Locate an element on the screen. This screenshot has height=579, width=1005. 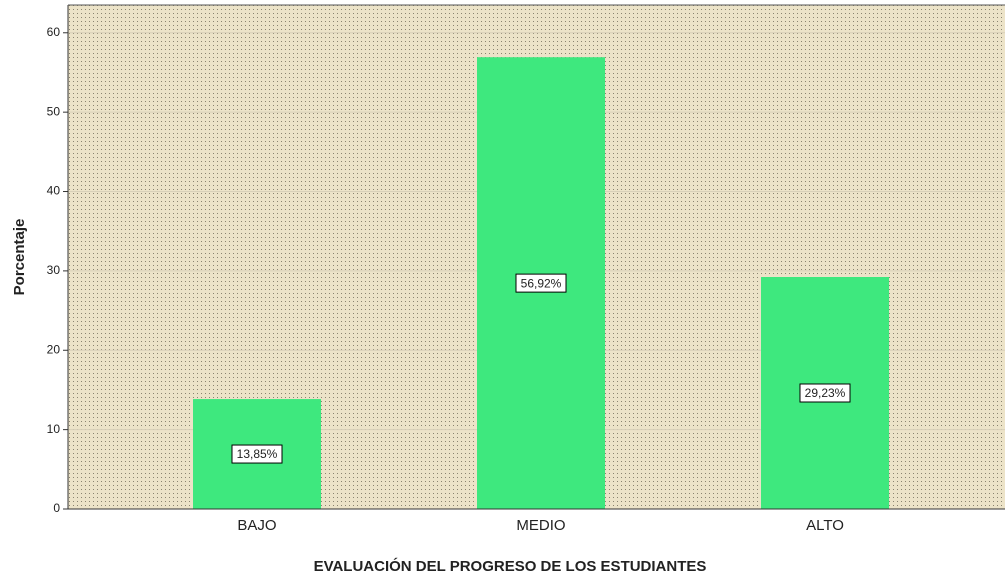
y-axis-title: Porcentaje is located at coordinates (19, 257).